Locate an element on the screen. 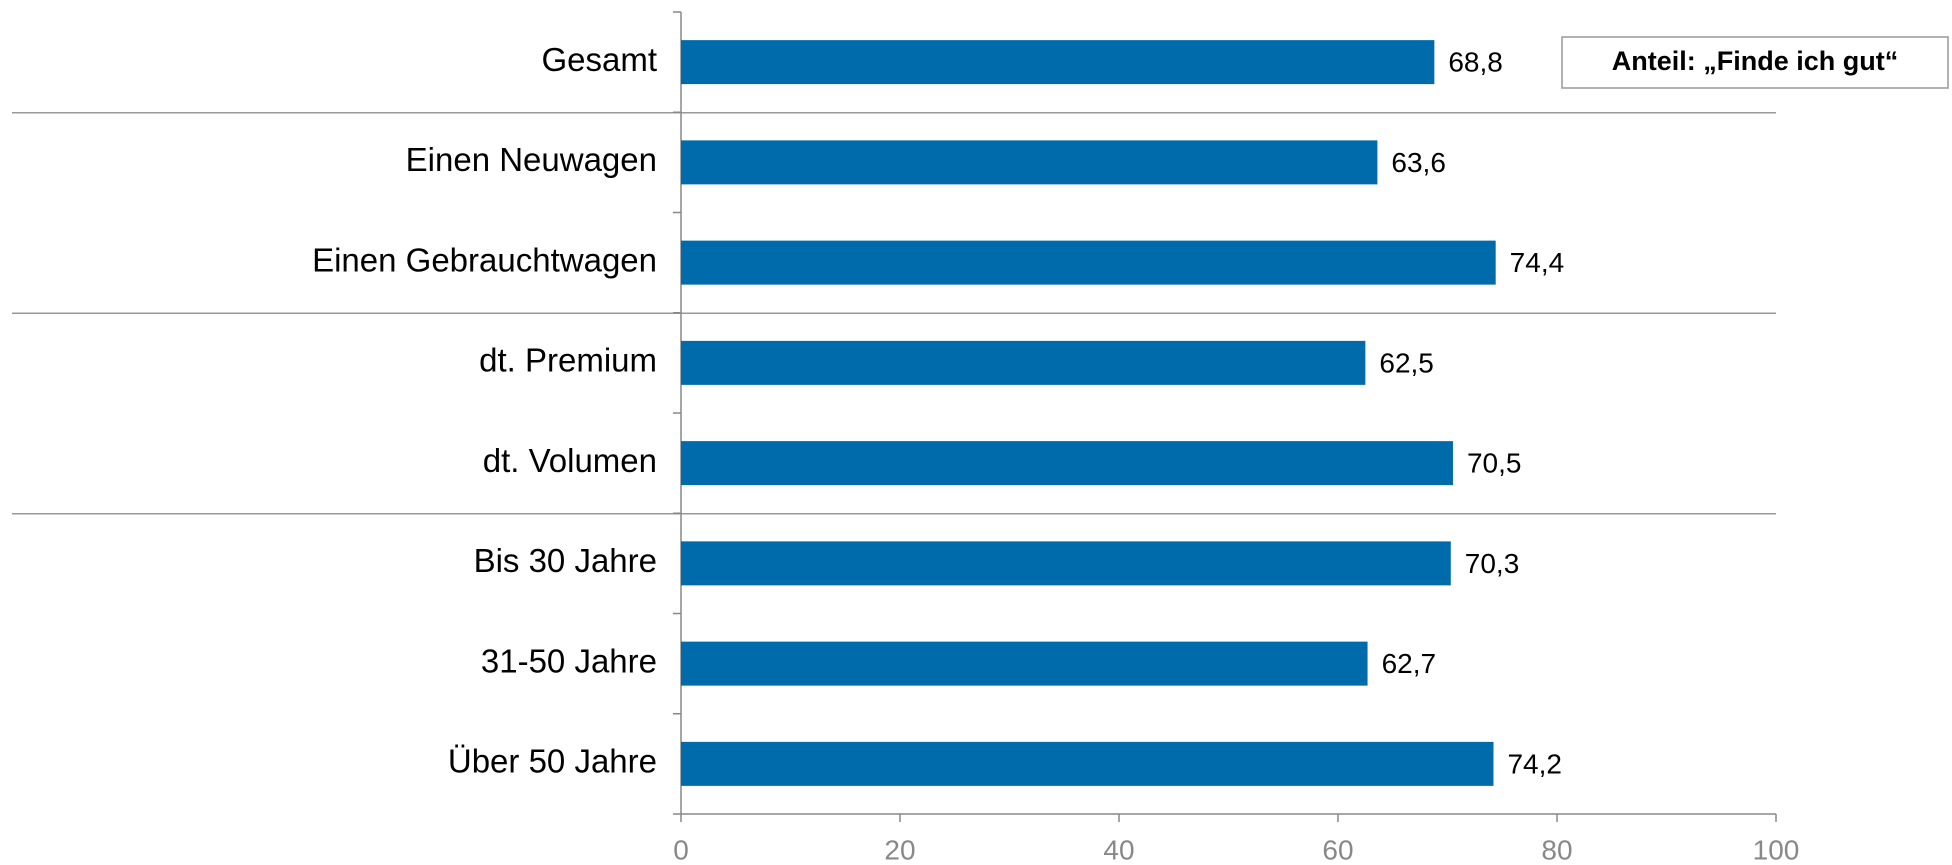 The height and width of the screenshot is (865, 1952). x-tick-label: 40 is located at coordinates (1118, 849).